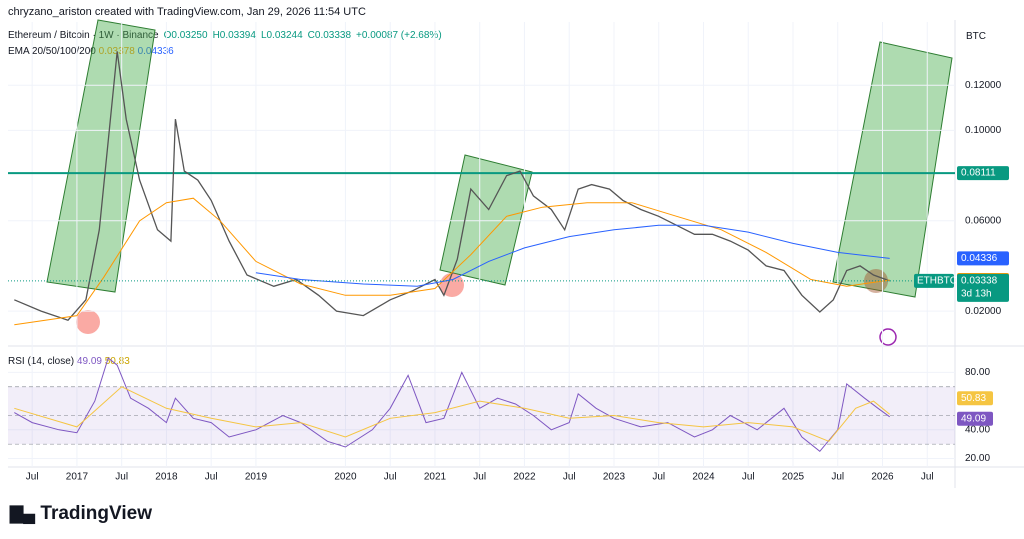 The image size is (1024, 539). I want to click on countdown: 3d 13h, so click(976, 294).